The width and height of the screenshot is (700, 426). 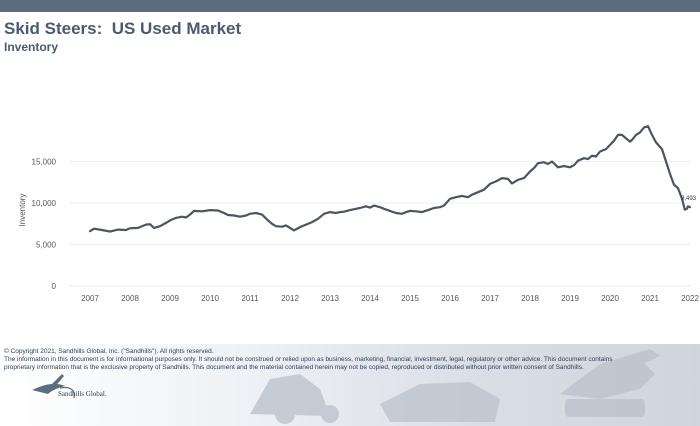 I want to click on x-tick-label: 2022, so click(x=690, y=298).